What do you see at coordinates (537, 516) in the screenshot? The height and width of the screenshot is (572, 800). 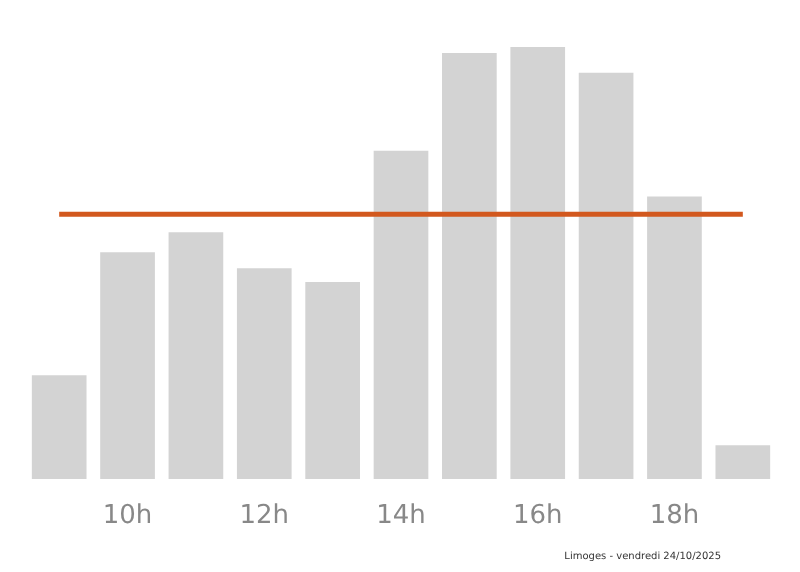 I see `x-tick-label: 16h` at bounding box center [537, 516].